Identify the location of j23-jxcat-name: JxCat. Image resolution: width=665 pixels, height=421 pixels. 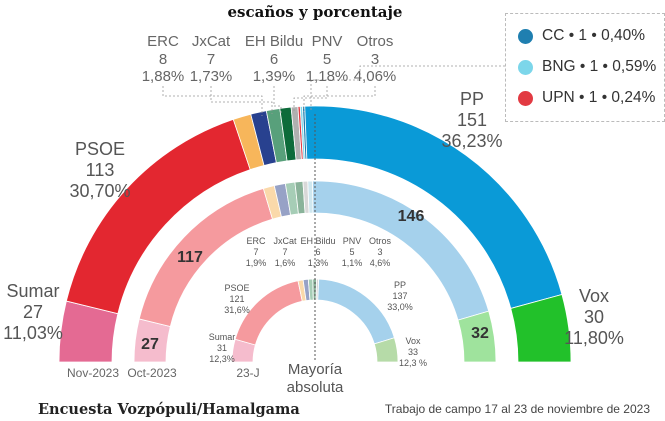
(285, 241).